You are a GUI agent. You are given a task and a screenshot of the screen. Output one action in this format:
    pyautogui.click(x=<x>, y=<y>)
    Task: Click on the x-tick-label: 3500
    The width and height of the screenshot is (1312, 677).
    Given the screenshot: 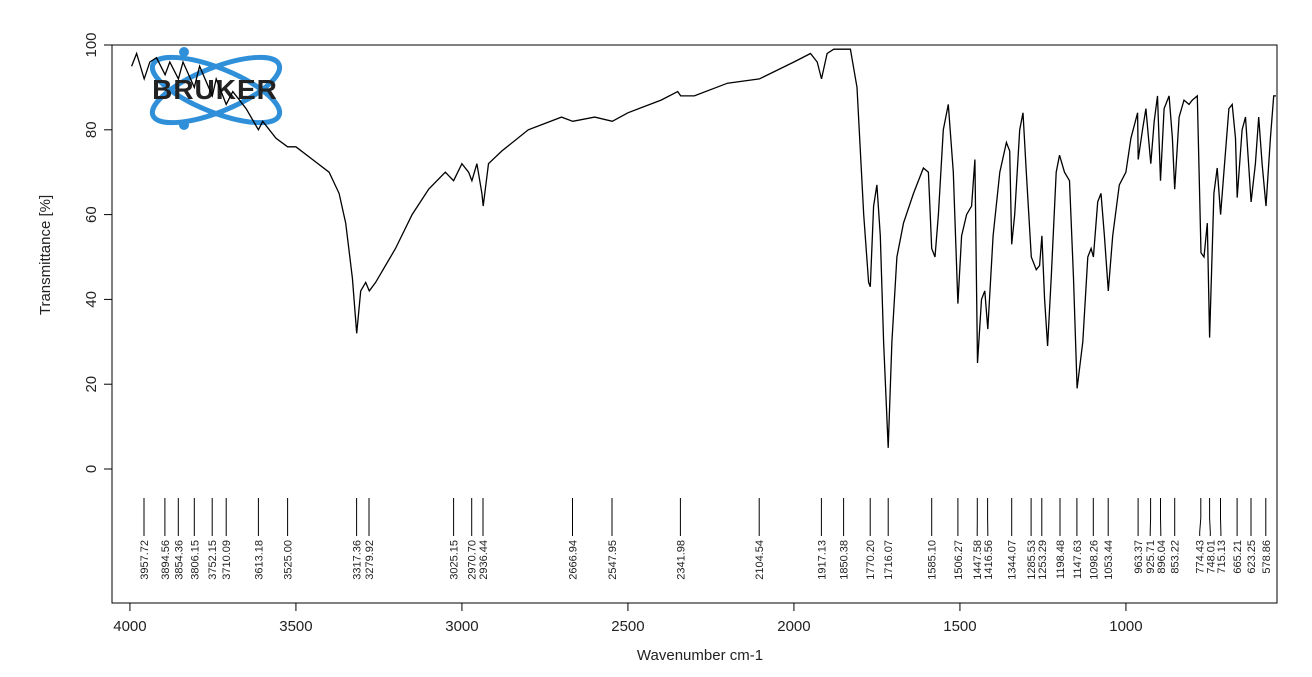 What is the action you would take?
    pyautogui.click(x=295, y=626)
    